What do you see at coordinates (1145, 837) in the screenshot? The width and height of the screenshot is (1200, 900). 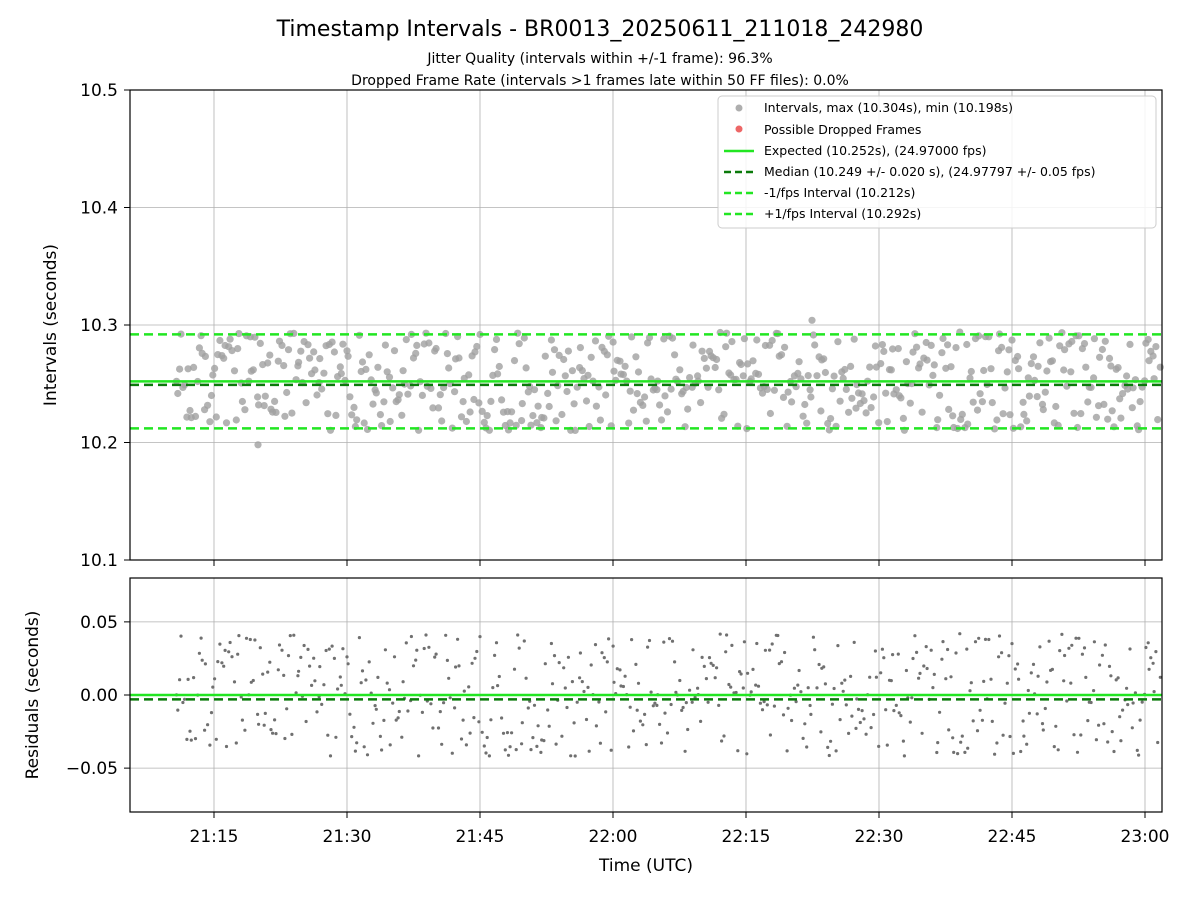 I see `x-tick-label: 23:00` at bounding box center [1145, 837].